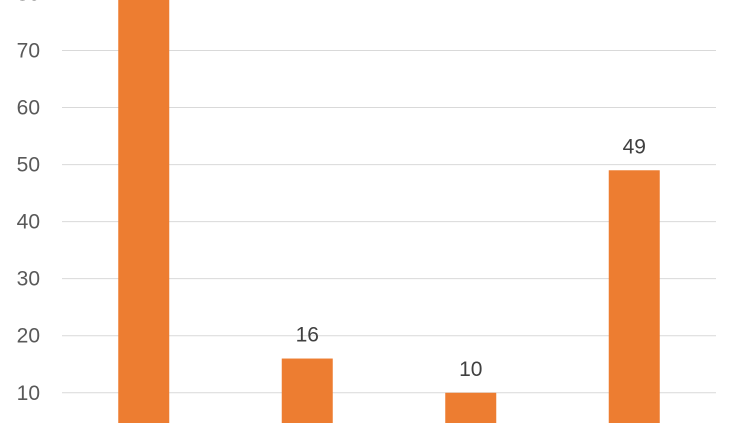 This screenshot has width=738, height=423. Describe the element at coordinates (28, 279) in the screenshot. I see `y-tick-label: 30` at that location.